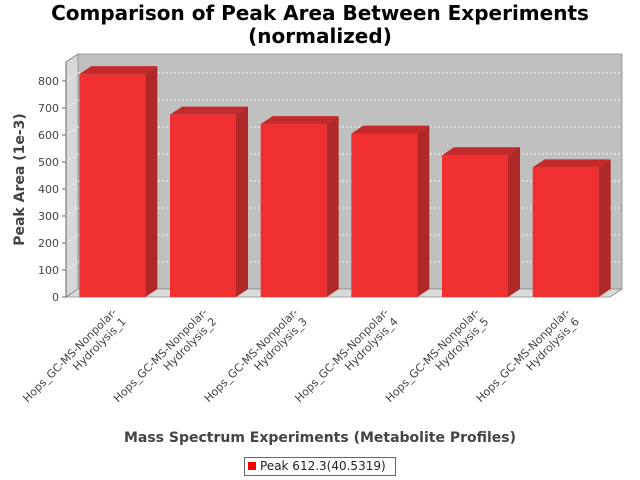  Describe the element at coordinates (48, 135) in the screenshot. I see `y-tick-label: 600` at that location.